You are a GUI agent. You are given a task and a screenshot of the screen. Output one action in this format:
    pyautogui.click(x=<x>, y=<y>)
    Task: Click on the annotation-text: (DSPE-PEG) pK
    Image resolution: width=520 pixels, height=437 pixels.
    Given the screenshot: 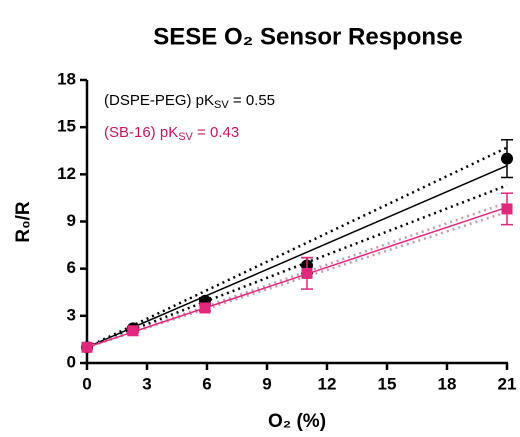 What is the action you would take?
    pyautogui.click(x=159, y=100)
    